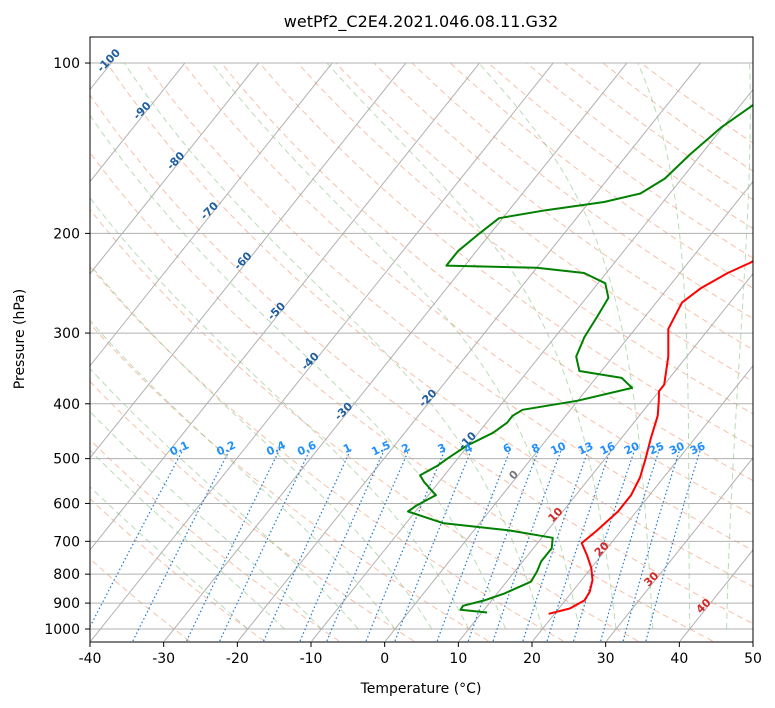 This screenshot has height=708, width=775. I want to click on x-tick-label: -20, so click(237, 659).